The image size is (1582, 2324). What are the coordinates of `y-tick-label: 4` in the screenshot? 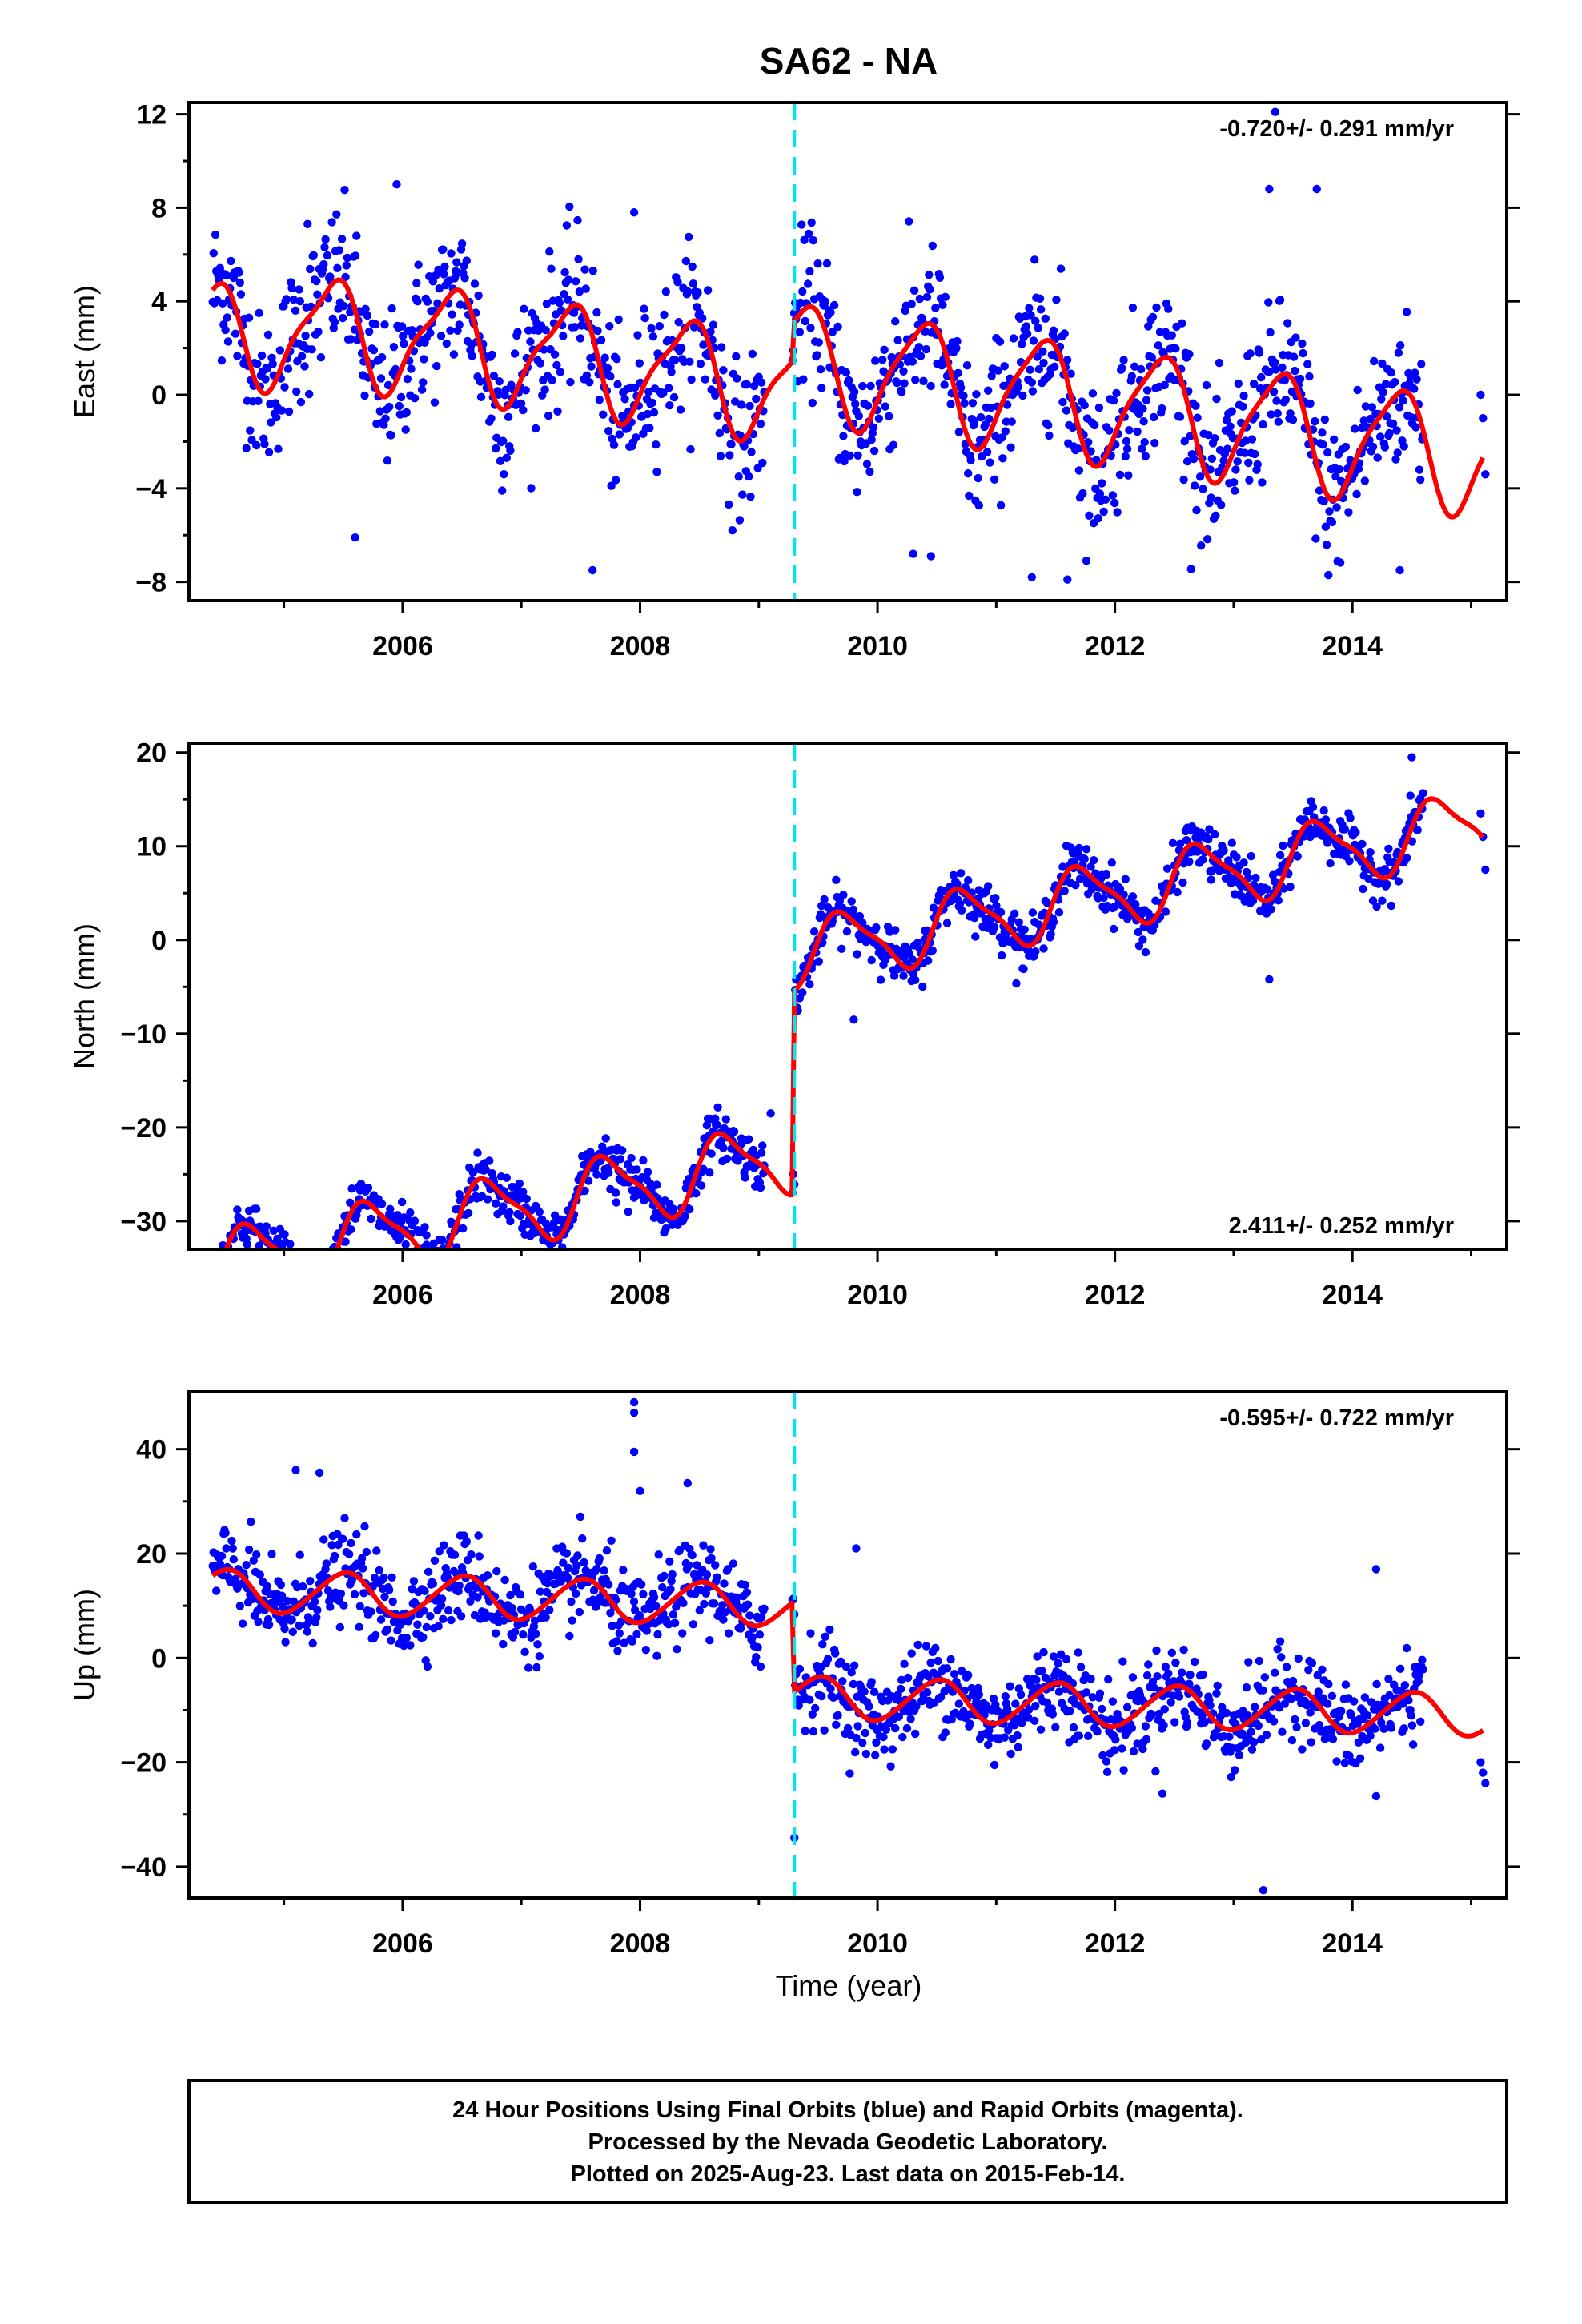 It's located at (159, 302).